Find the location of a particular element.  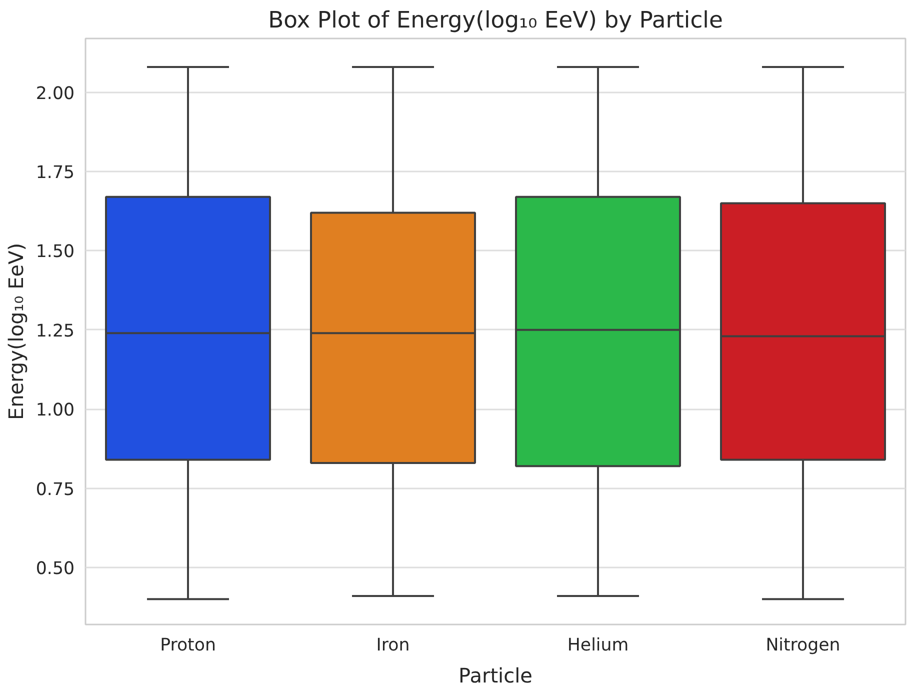

y-tick-label: 1.50 is located at coordinates (55, 252).